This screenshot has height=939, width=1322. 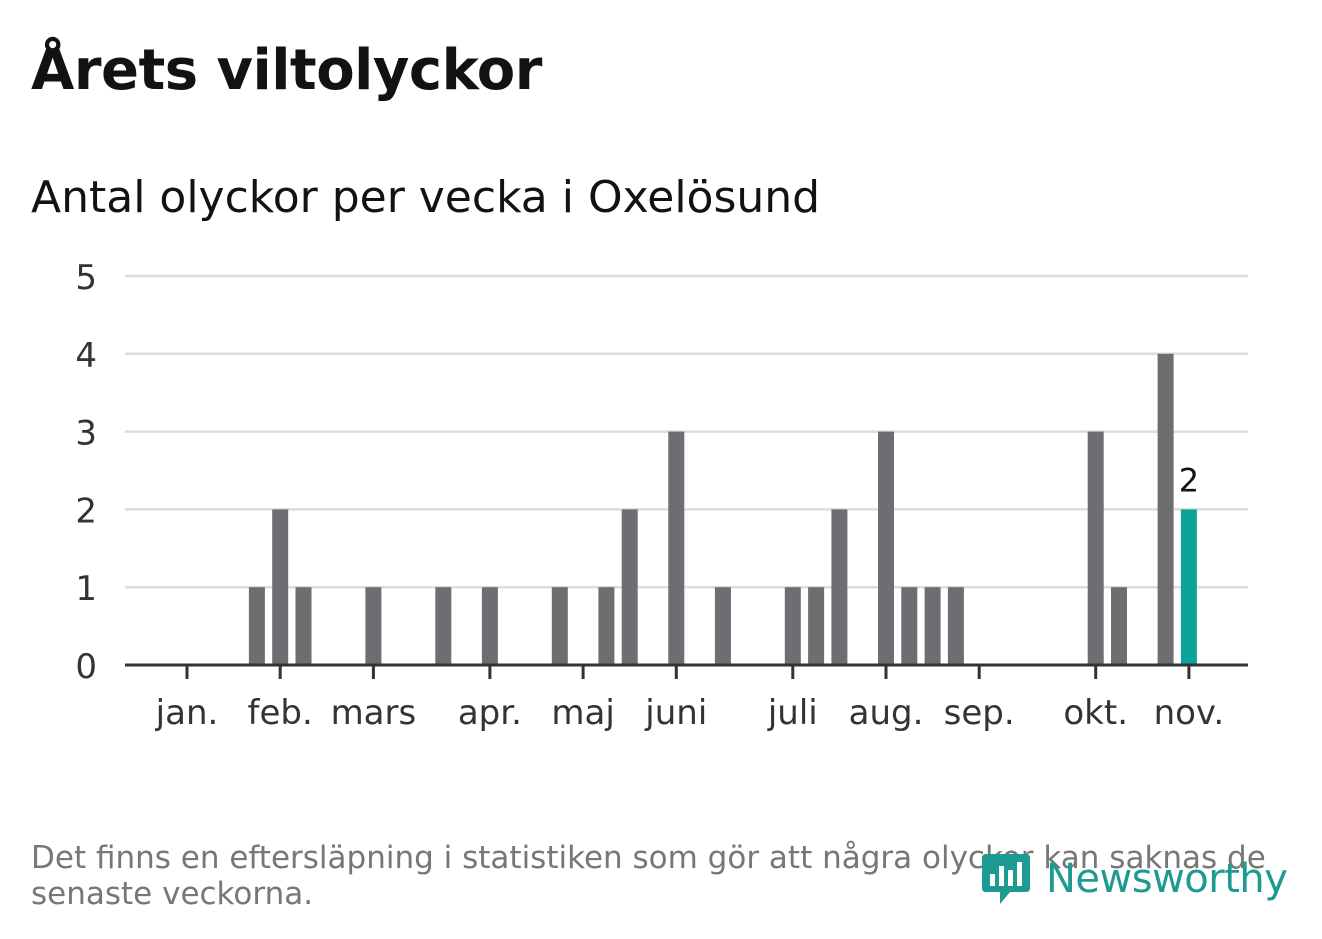 I want to click on y-tick-label: 3, so click(x=86, y=434).